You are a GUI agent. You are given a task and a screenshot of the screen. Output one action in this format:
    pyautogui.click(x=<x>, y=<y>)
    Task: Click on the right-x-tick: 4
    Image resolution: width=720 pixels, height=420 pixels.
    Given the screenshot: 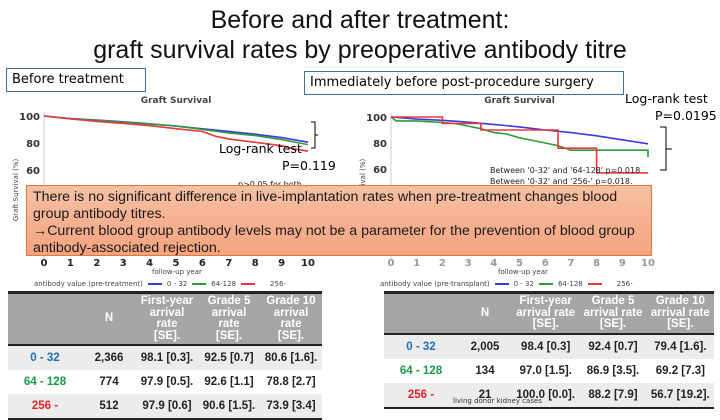 What is the action you would take?
    pyautogui.click(x=493, y=263)
    